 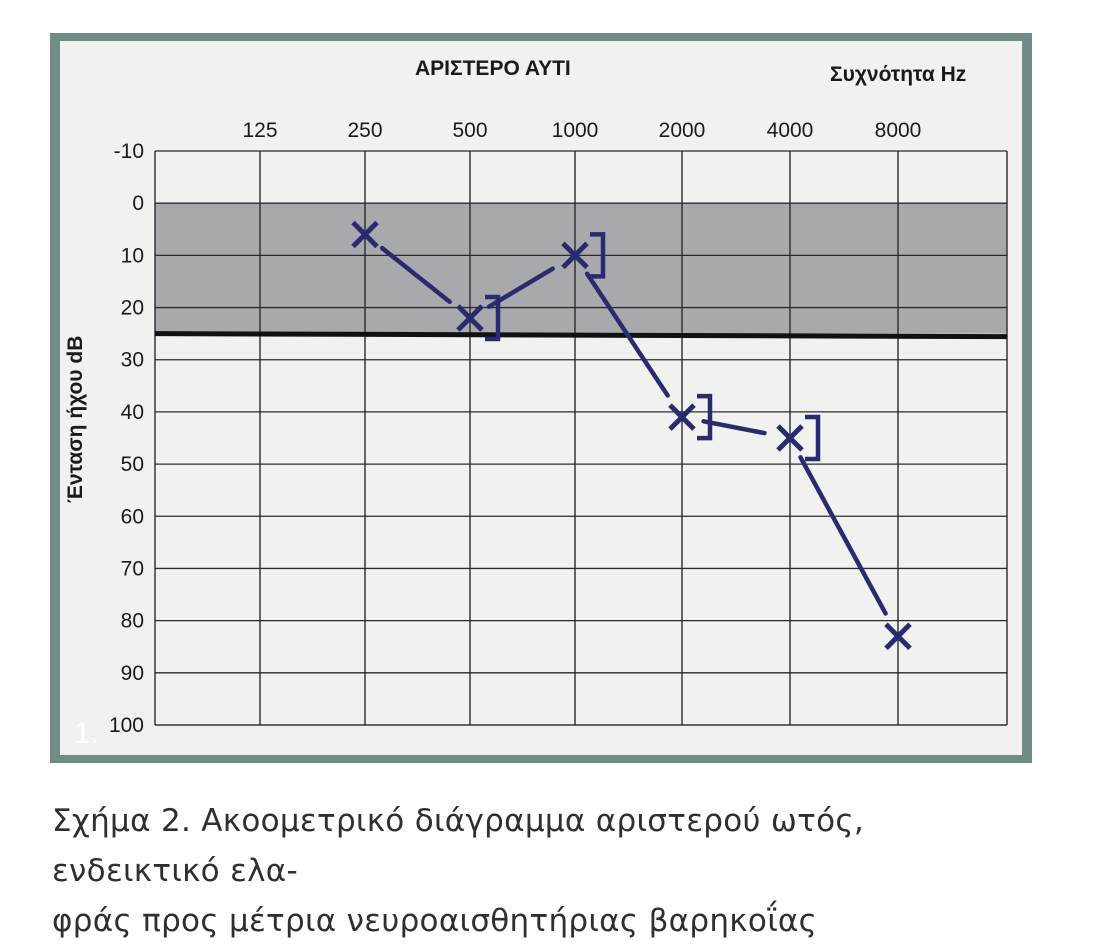 I want to click on y-axis-label: Ένταση ήχου dB, so click(x=75, y=419).